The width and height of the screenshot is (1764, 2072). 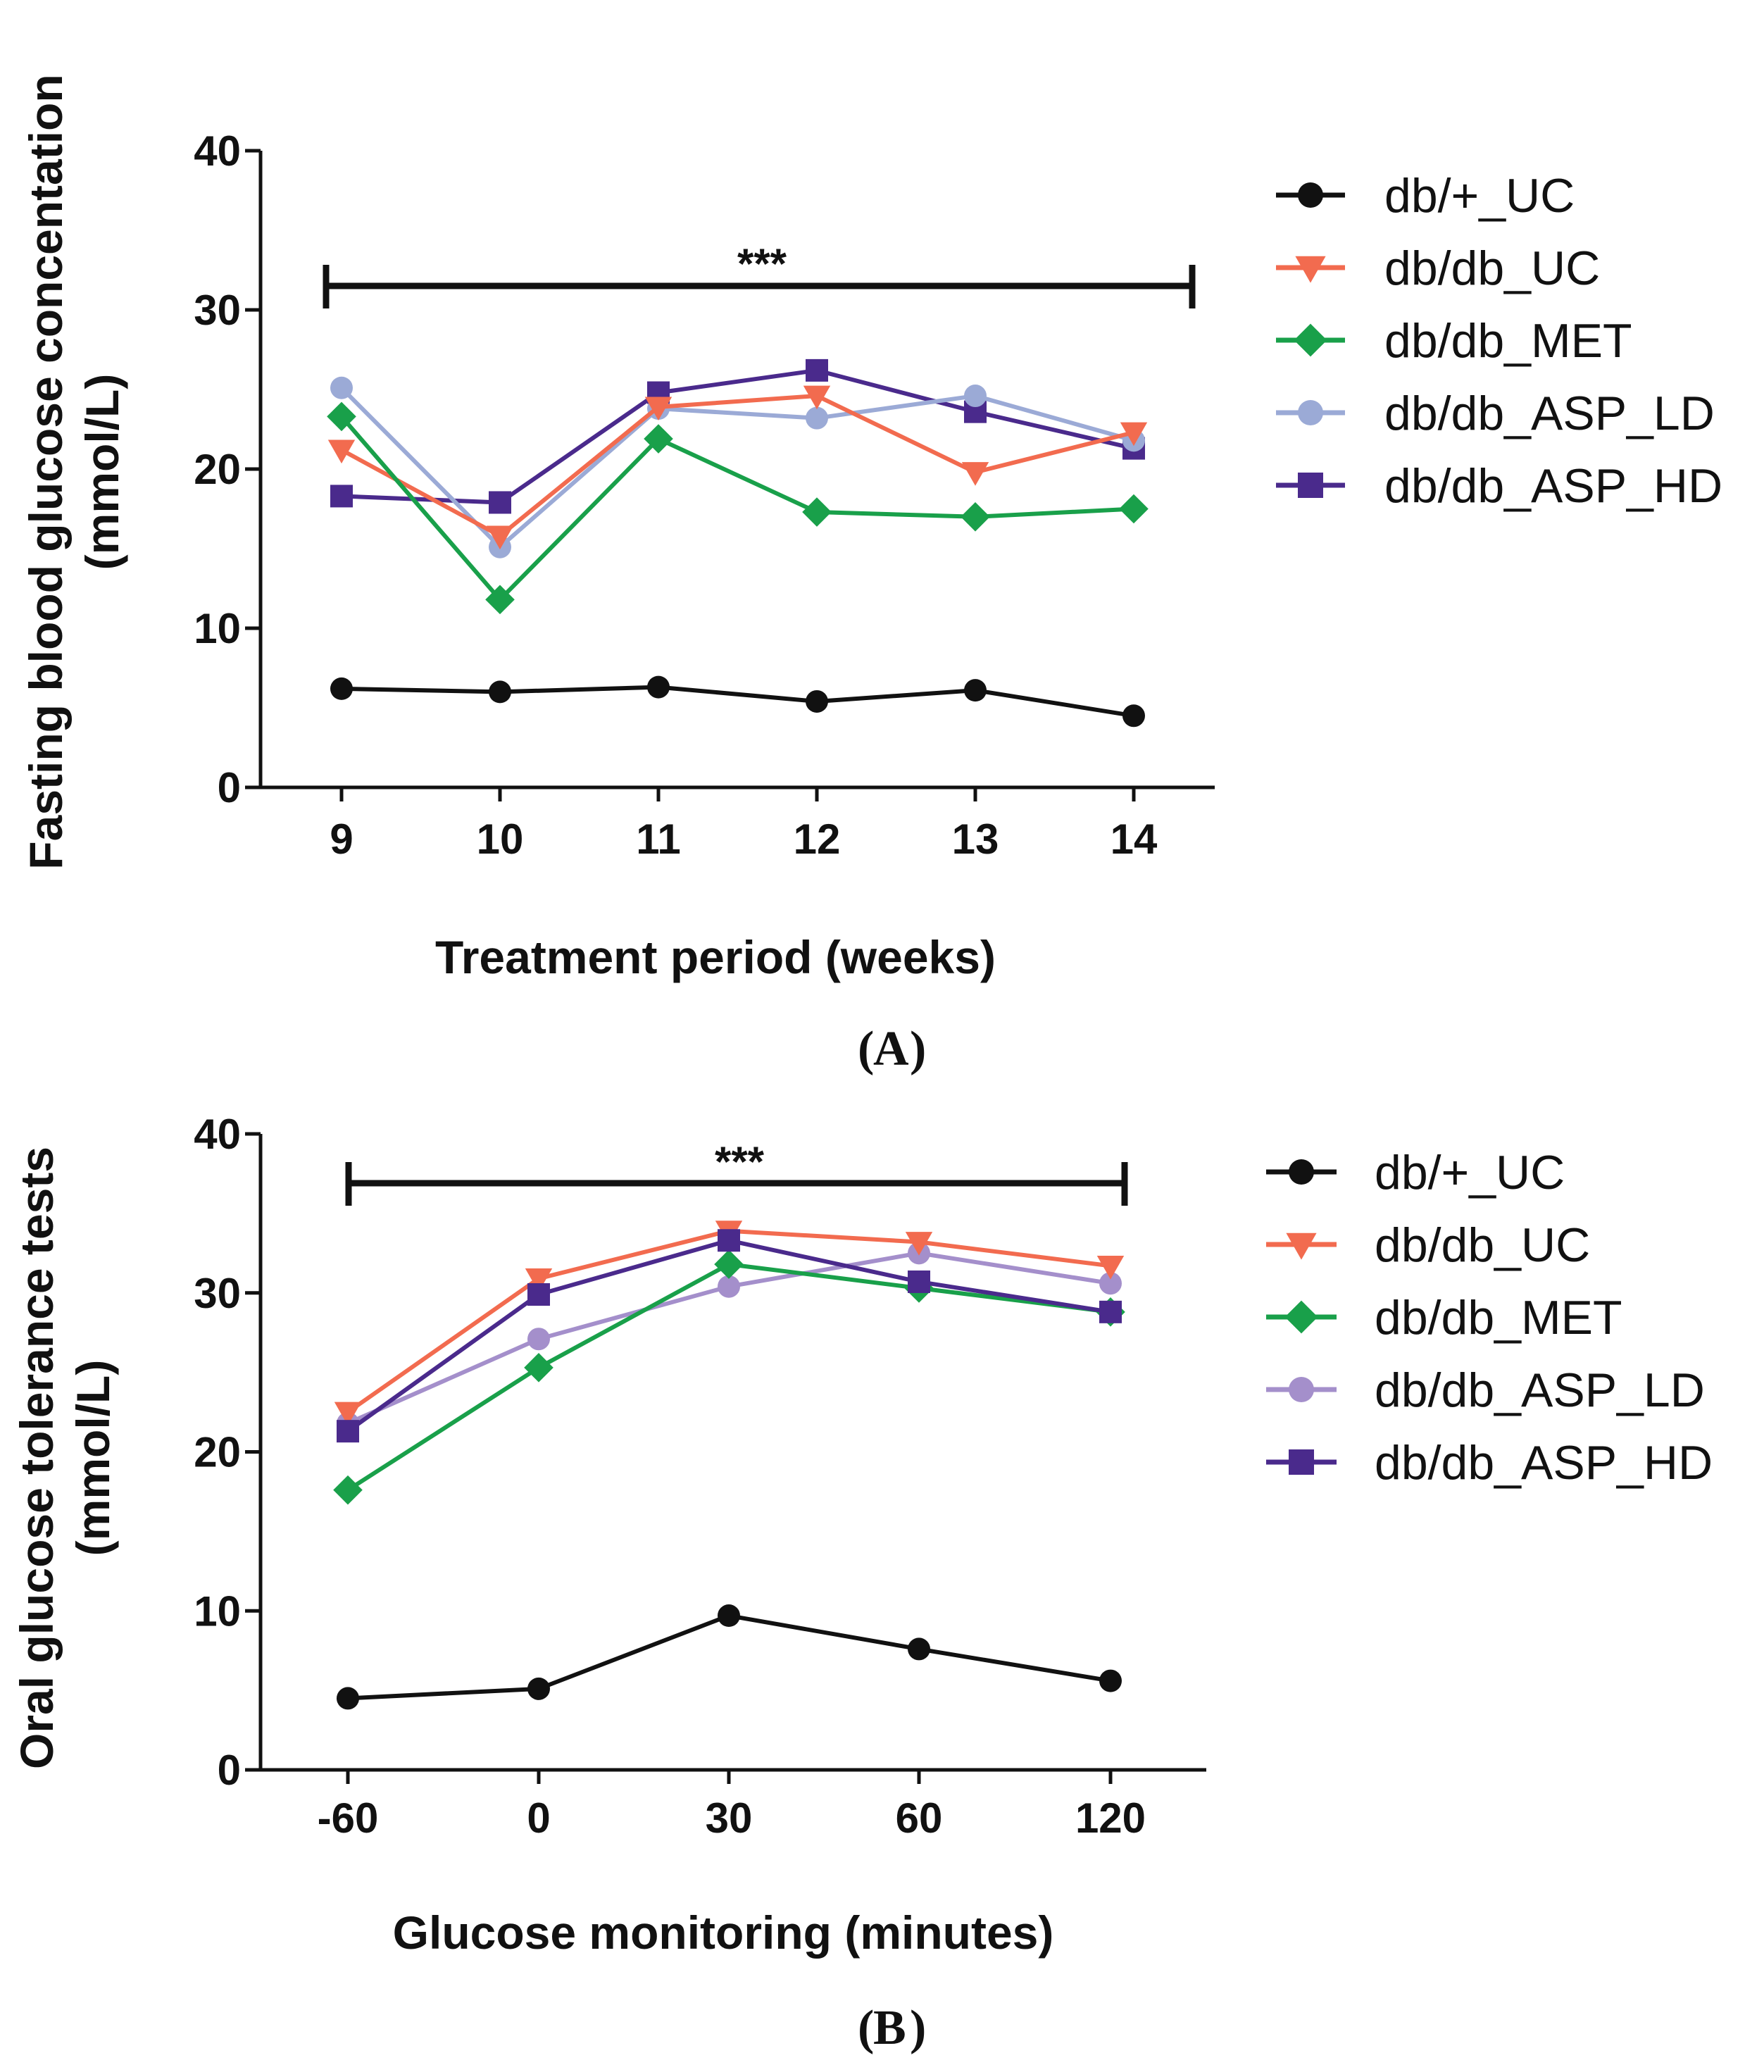 What do you see at coordinates (817, 839) in the screenshot?
I see `a-x-tick-label: 12` at bounding box center [817, 839].